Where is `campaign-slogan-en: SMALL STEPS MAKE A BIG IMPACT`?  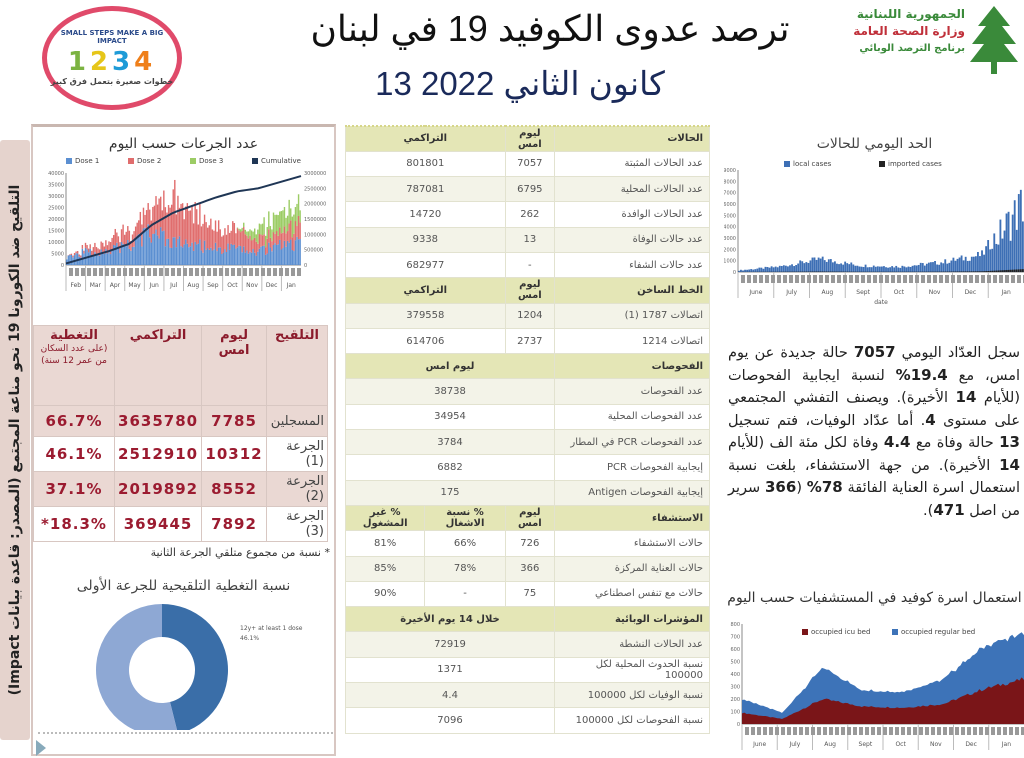 campaign-slogan-en: SMALL STEPS MAKE A BIG IMPACT is located at coordinates (112, 37).